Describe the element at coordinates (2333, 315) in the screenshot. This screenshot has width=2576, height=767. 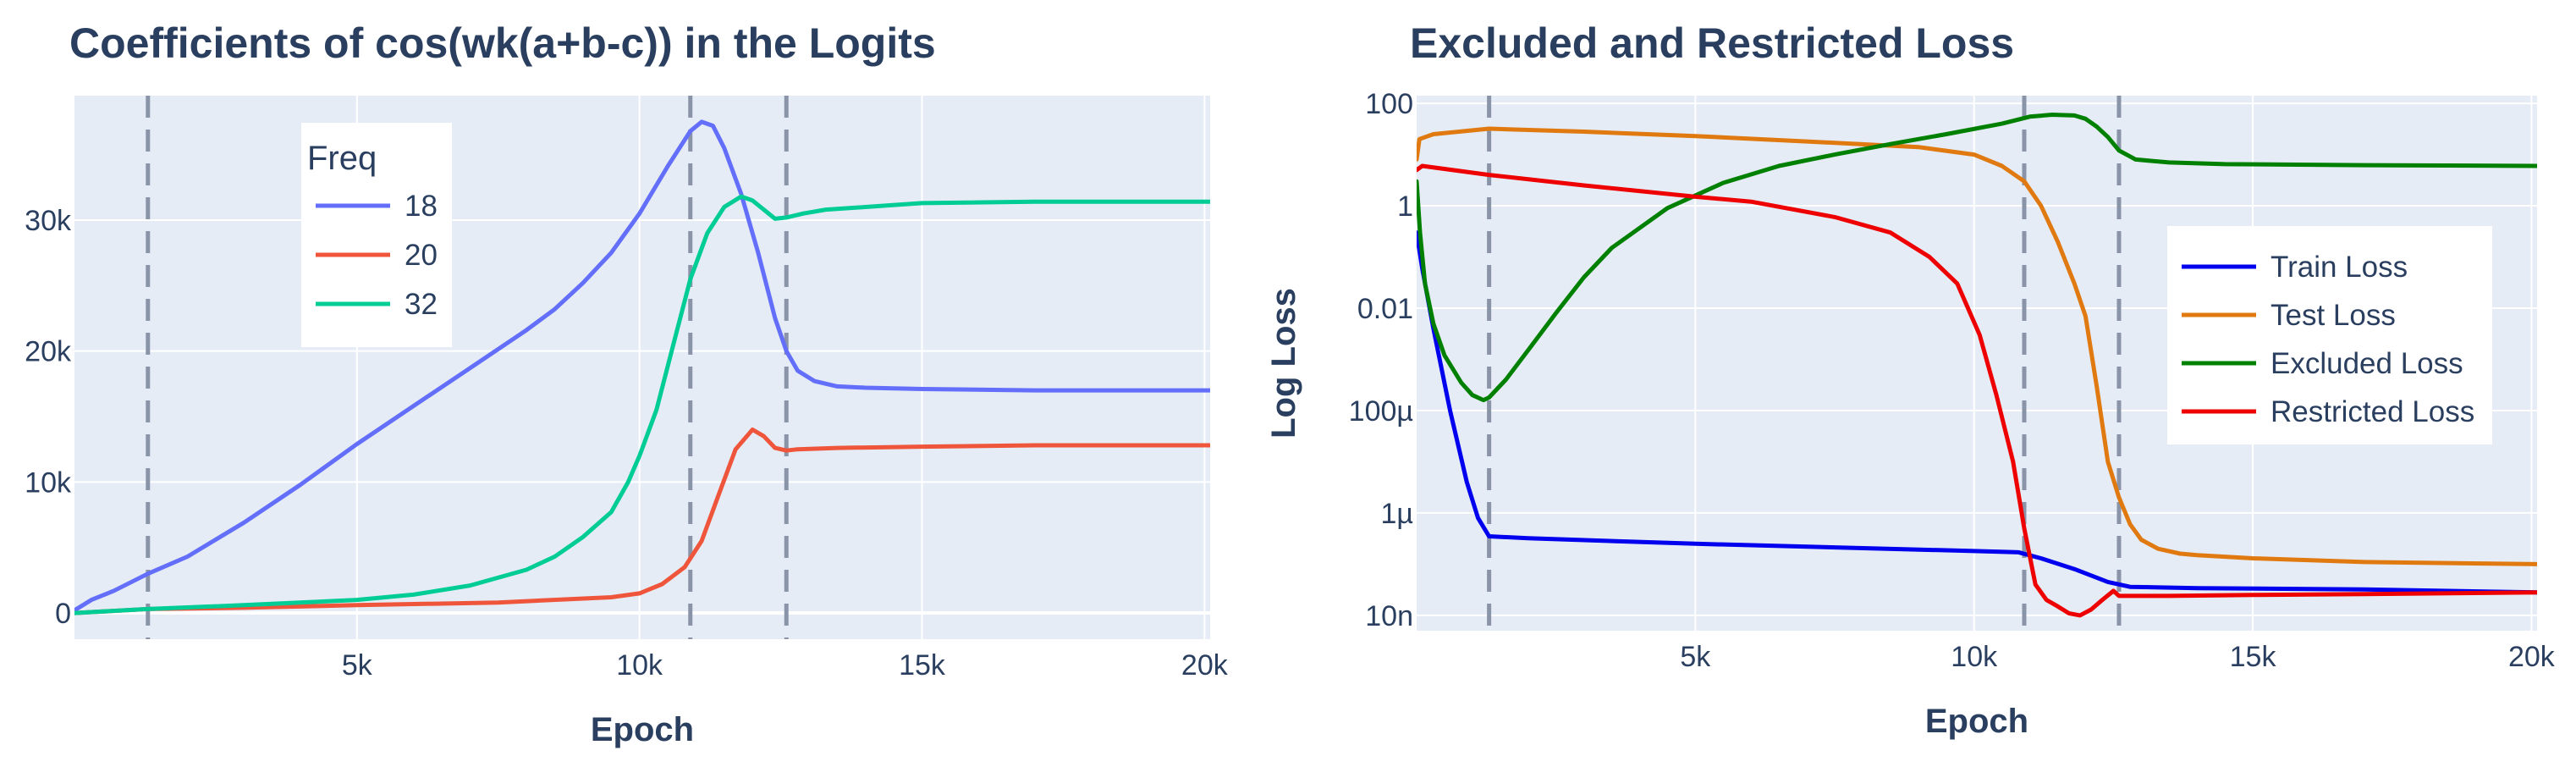
I see `legend-label: Test Loss` at that location.